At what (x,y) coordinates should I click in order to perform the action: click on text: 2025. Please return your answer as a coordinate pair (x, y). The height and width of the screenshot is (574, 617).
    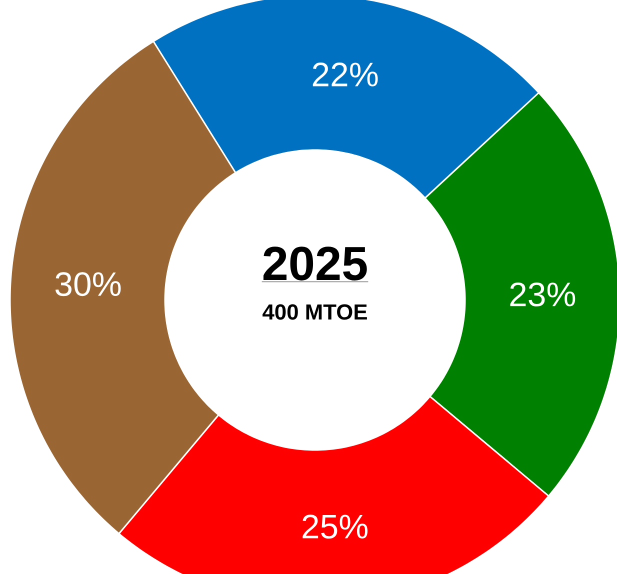
    Looking at the image, I should click on (315, 263).